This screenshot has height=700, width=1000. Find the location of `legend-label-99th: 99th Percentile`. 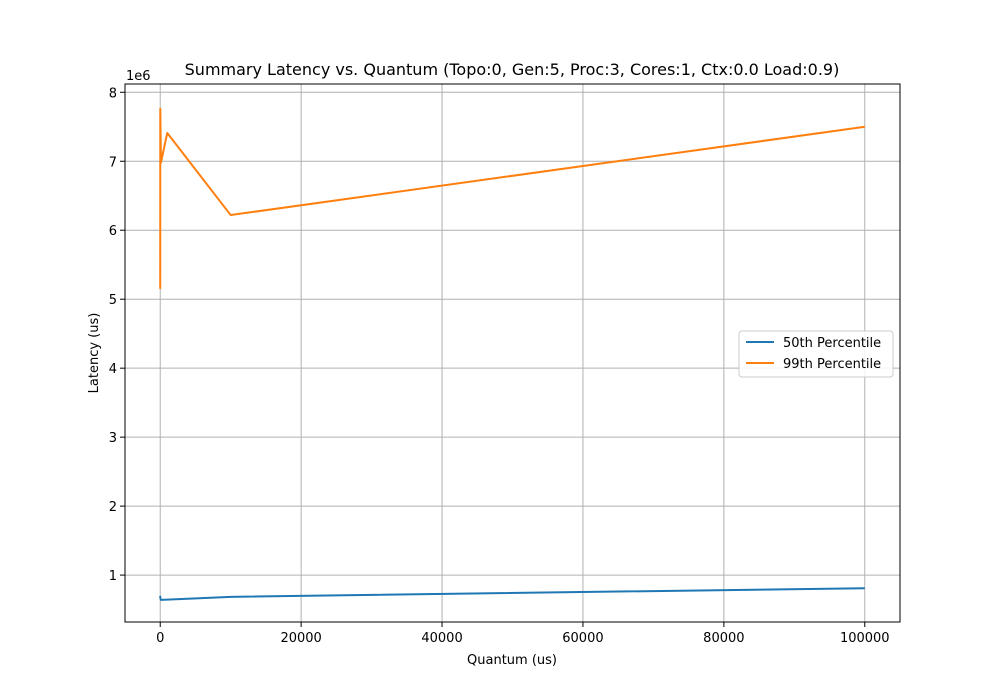

legend-label-99th: 99th Percentile is located at coordinates (832, 364).